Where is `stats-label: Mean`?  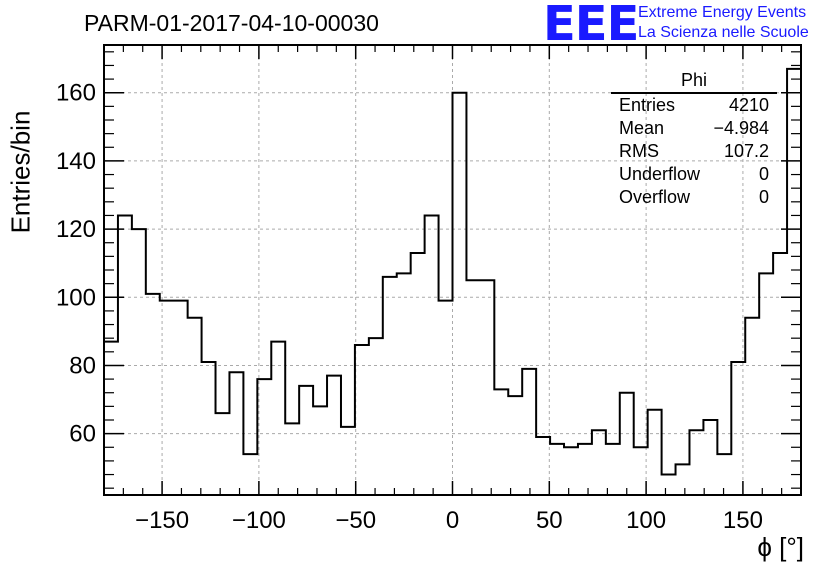
stats-label: Mean is located at coordinates (642, 128).